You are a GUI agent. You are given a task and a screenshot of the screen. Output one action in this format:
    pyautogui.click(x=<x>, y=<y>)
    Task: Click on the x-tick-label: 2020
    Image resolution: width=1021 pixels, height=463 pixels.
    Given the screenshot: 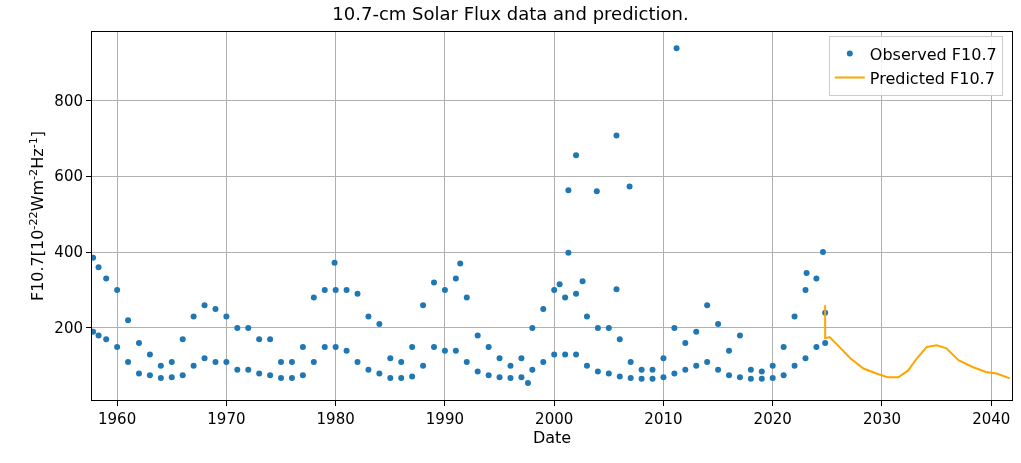 What is the action you would take?
    pyautogui.click(x=772, y=419)
    